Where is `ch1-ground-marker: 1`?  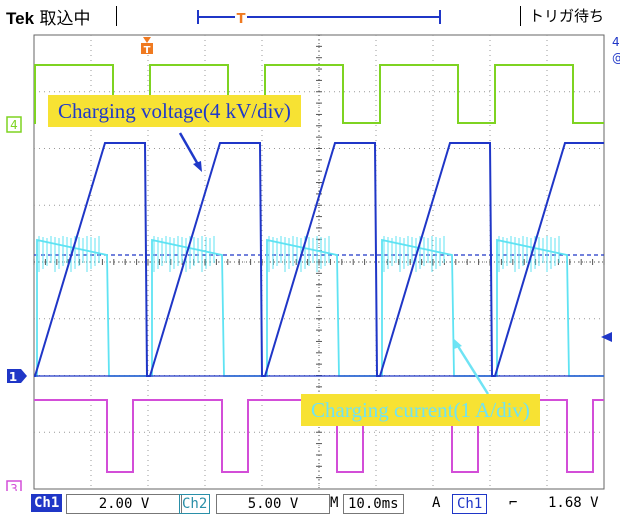 ch1-ground-marker: 1 is located at coordinates (17, 376).